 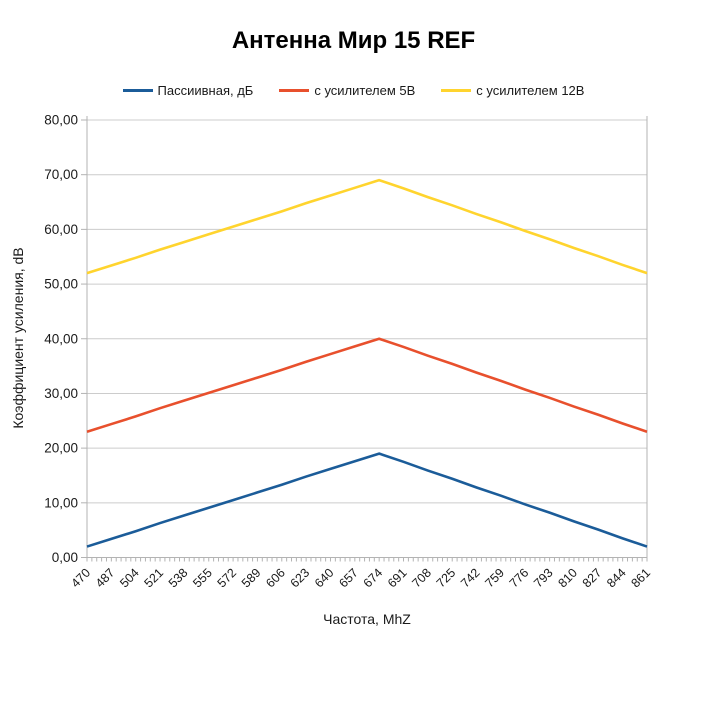 What do you see at coordinates (365, 90) in the screenshot?
I see `legend-label: с усилителем 5В` at bounding box center [365, 90].